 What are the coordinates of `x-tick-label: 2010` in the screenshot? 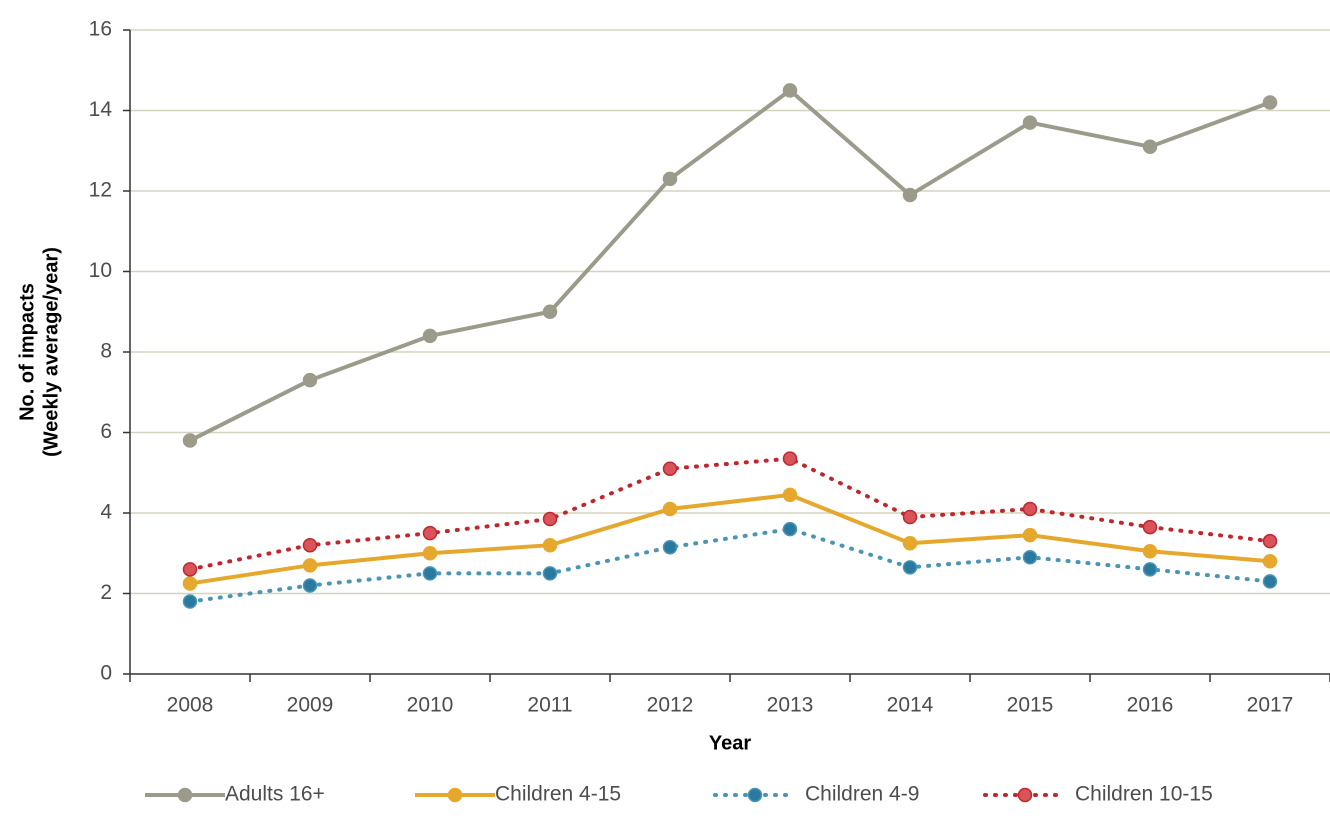 It's located at (430, 705).